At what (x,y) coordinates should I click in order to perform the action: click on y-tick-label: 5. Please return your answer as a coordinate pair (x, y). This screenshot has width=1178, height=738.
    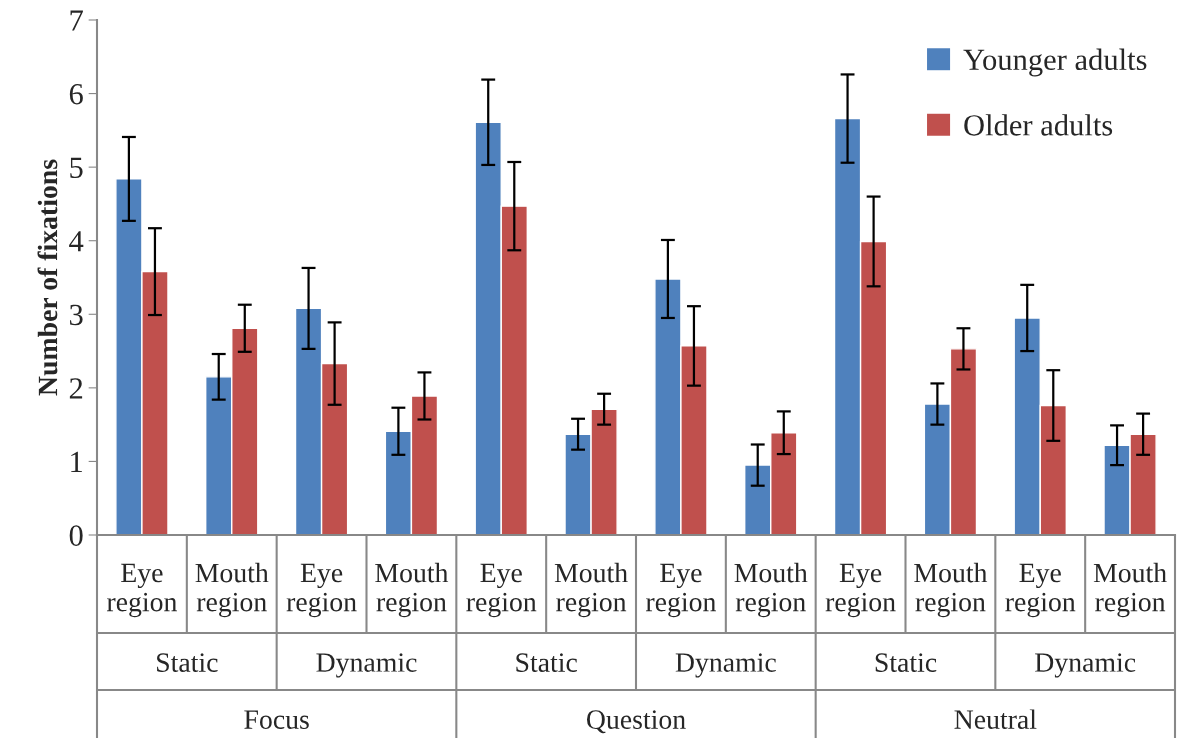
    Looking at the image, I should click on (76, 168).